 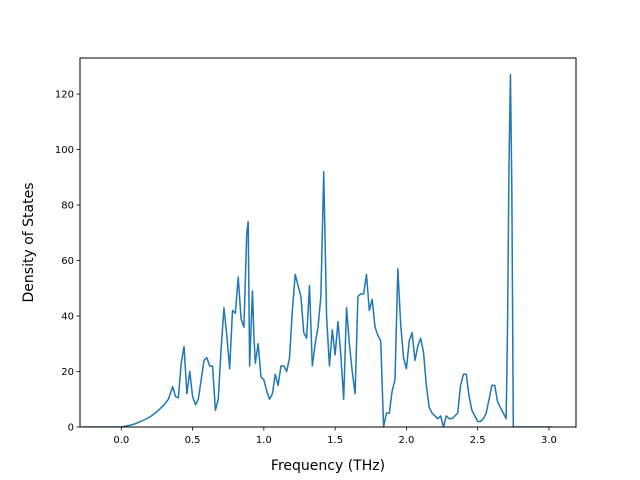 I want to click on y-axis-label: Density of States, so click(x=29, y=243).